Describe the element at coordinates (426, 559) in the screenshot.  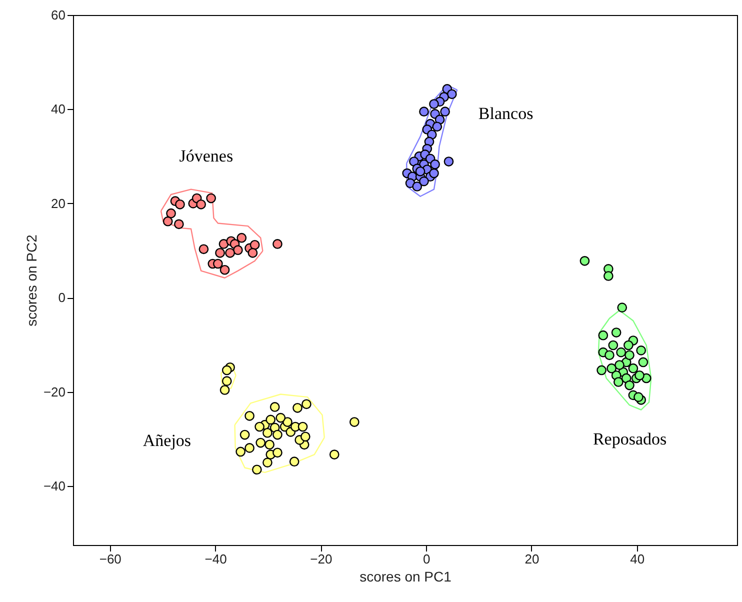
I see `x-tick-label: 0` at that location.